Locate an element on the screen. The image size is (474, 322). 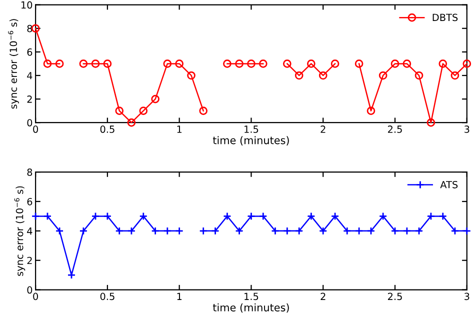
y-tick-label: 10 is located at coordinates (26, 5).